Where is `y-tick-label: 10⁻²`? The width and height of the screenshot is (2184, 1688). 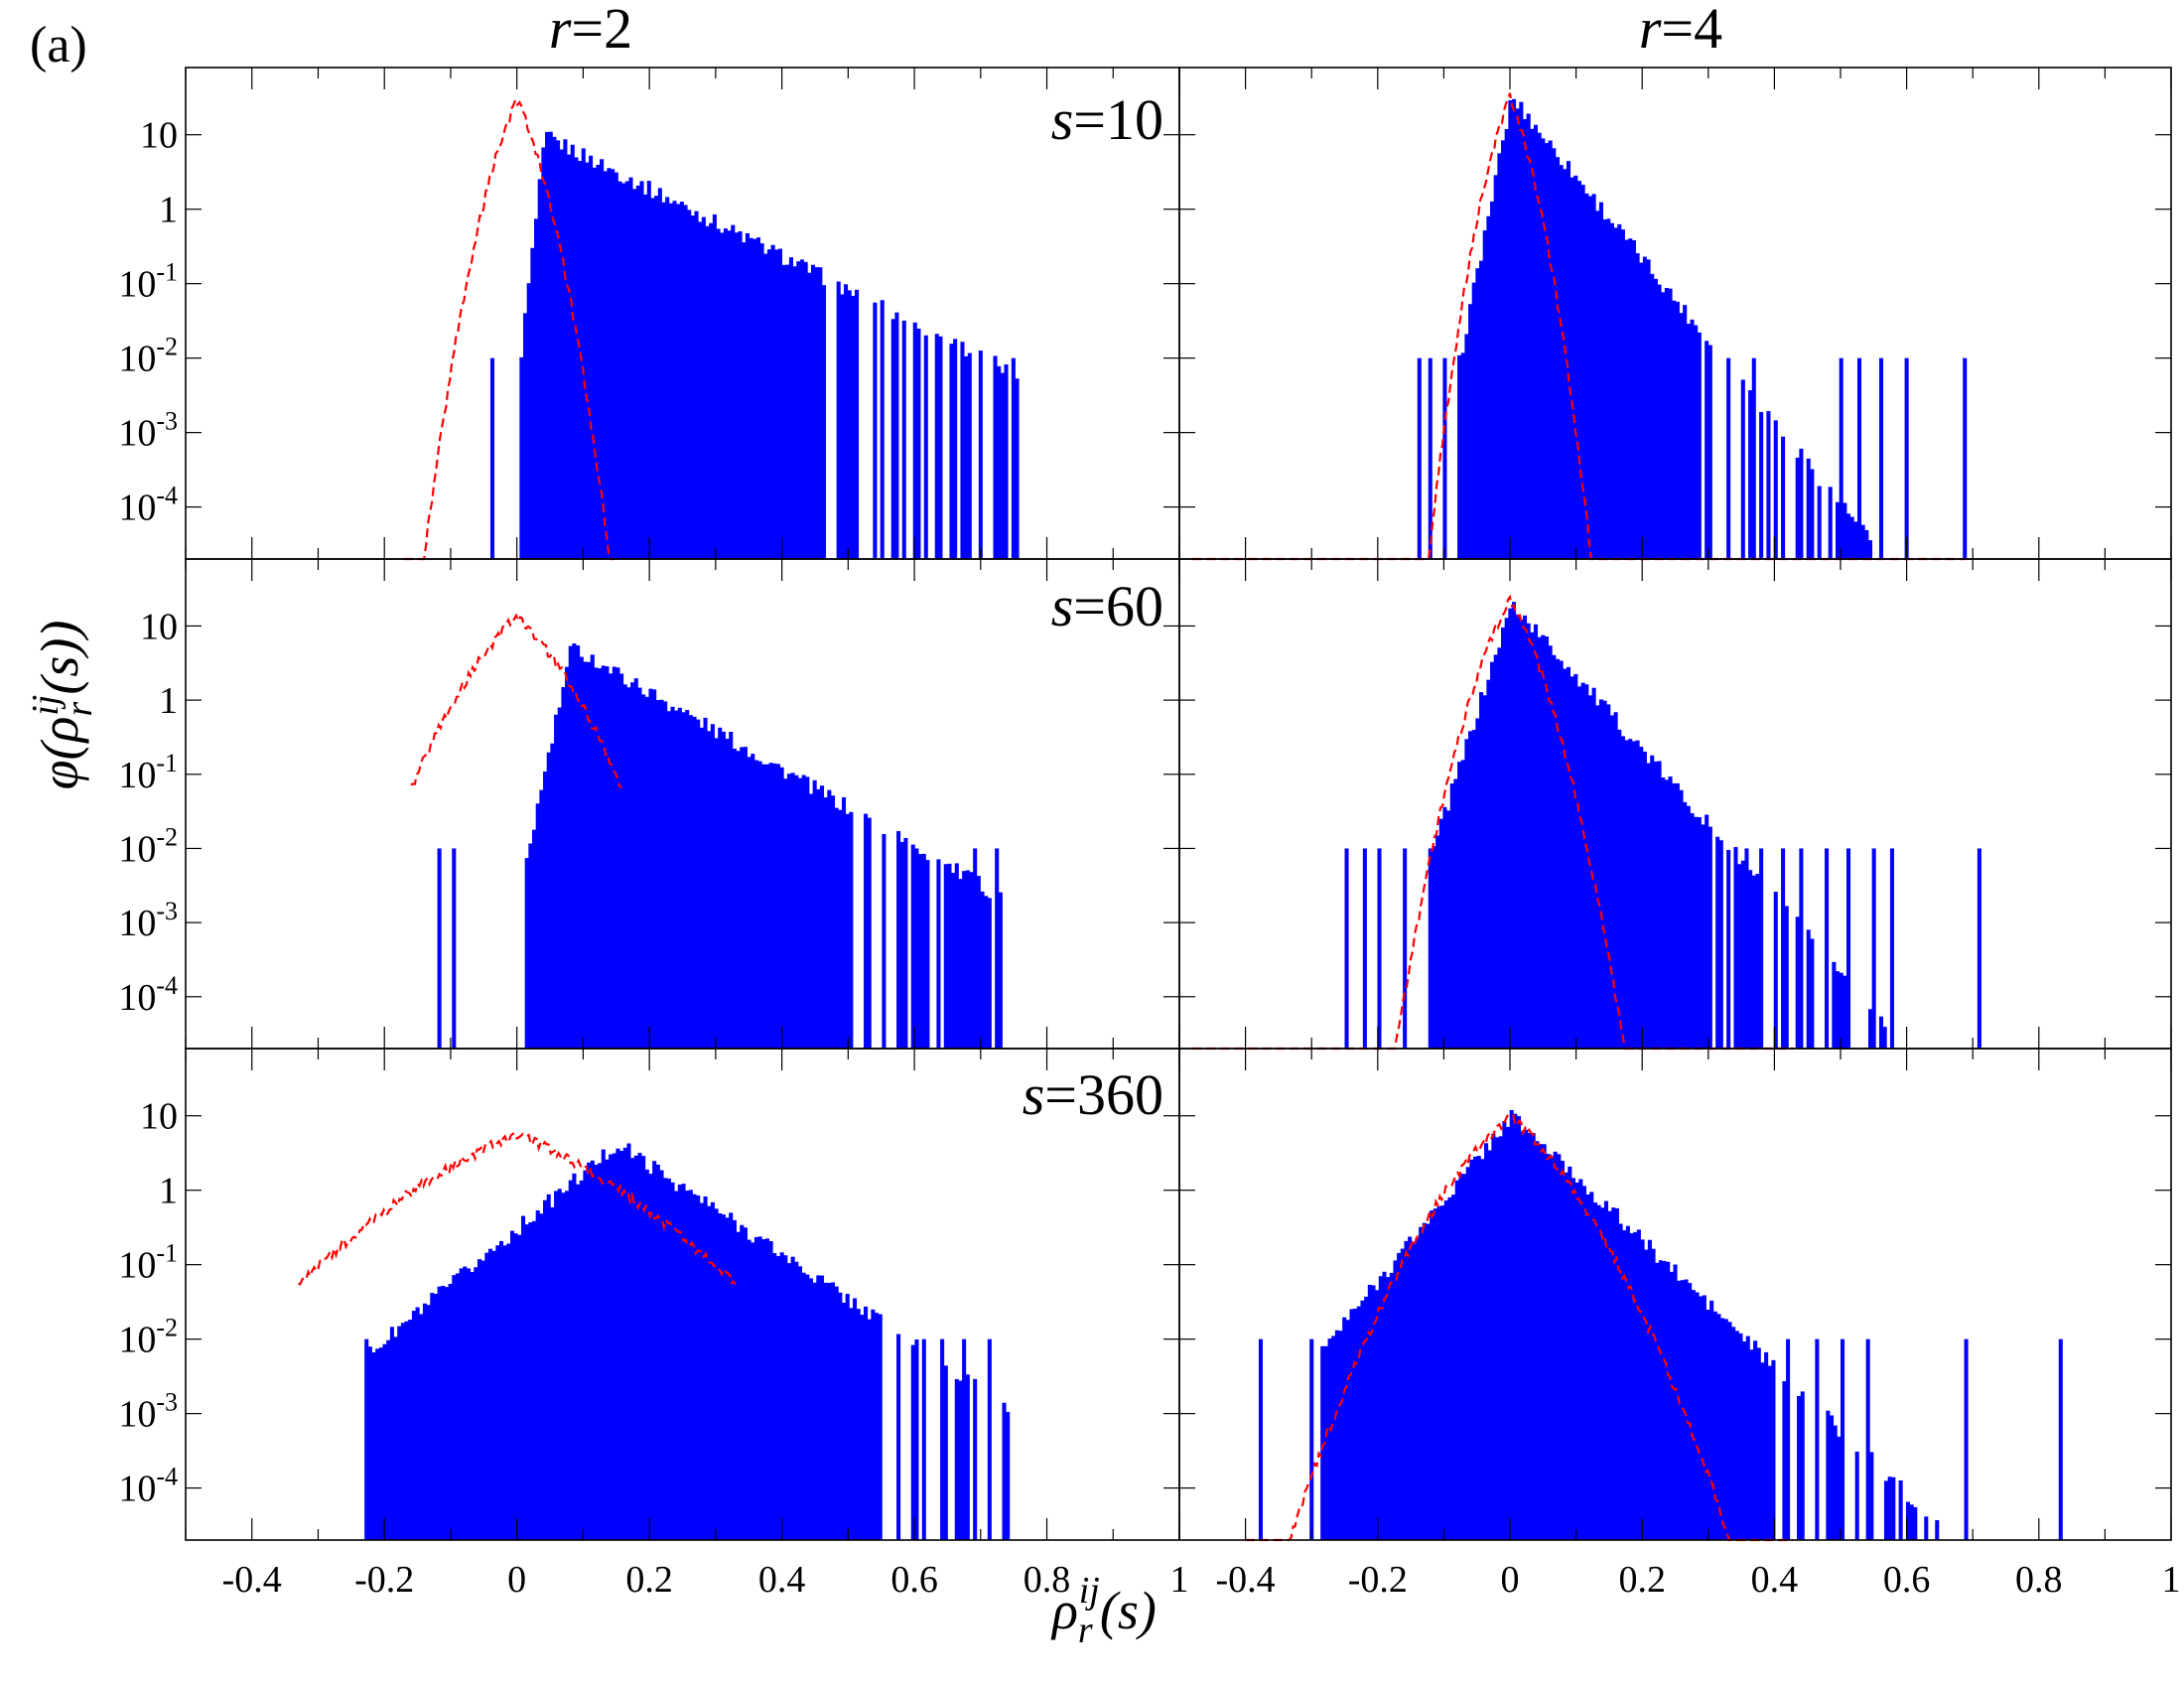
y-tick-label: 10⁻² is located at coordinates (148, 1337).